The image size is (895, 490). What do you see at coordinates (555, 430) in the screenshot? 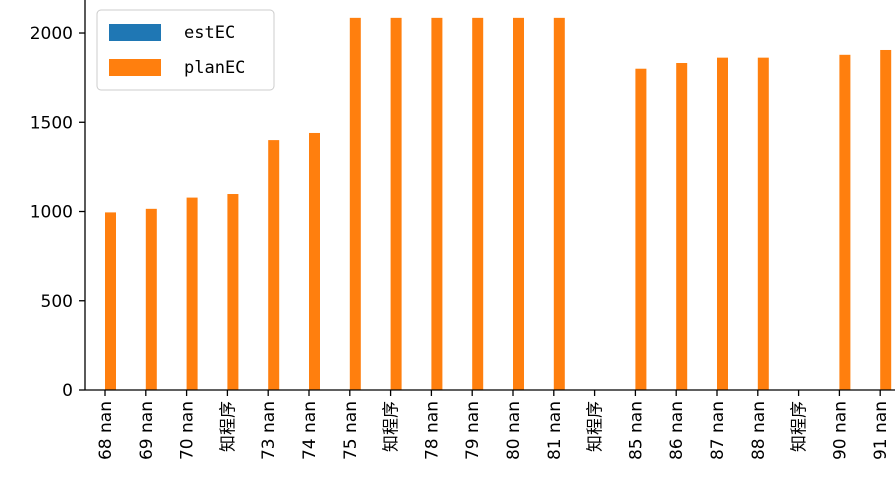
I see `x-tick-label: 81 nan` at bounding box center [555, 430].